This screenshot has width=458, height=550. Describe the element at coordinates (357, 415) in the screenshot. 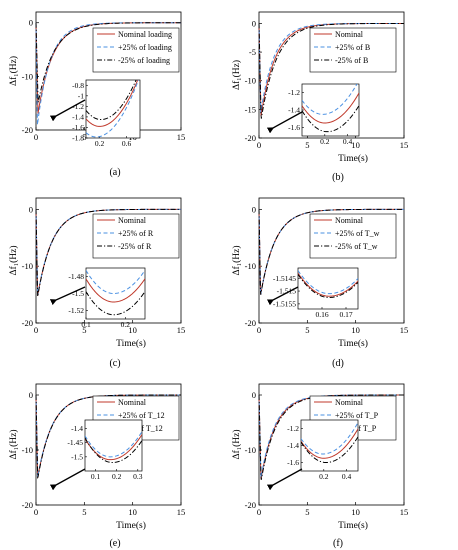

I see `legend-entry: +25% of T_P` at that location.